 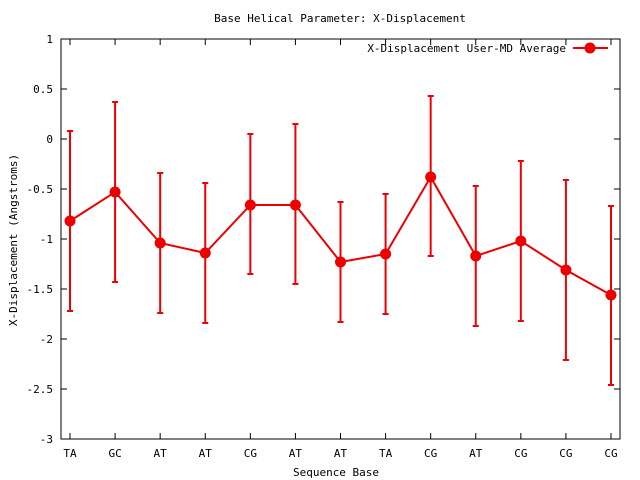 I want to click on chart-title: Base Helical Parameter: X-Displacement, so click(x=340, y=18).